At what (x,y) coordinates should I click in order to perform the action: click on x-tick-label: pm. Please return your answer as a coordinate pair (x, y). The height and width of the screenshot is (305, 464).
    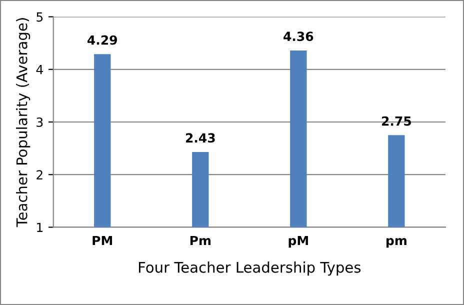
    Looking at the image, I should click on (396, 243).